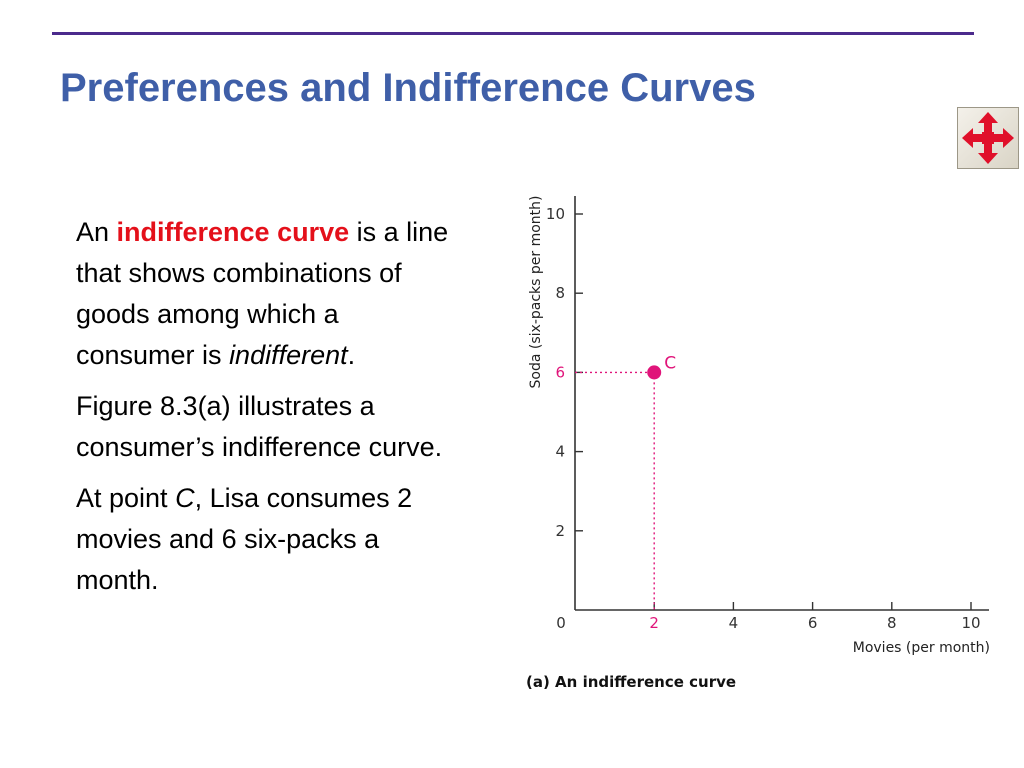  Describe the element at coordinates (555, 214) in the screenshot. I see `y-tick-label: 10` at that location.